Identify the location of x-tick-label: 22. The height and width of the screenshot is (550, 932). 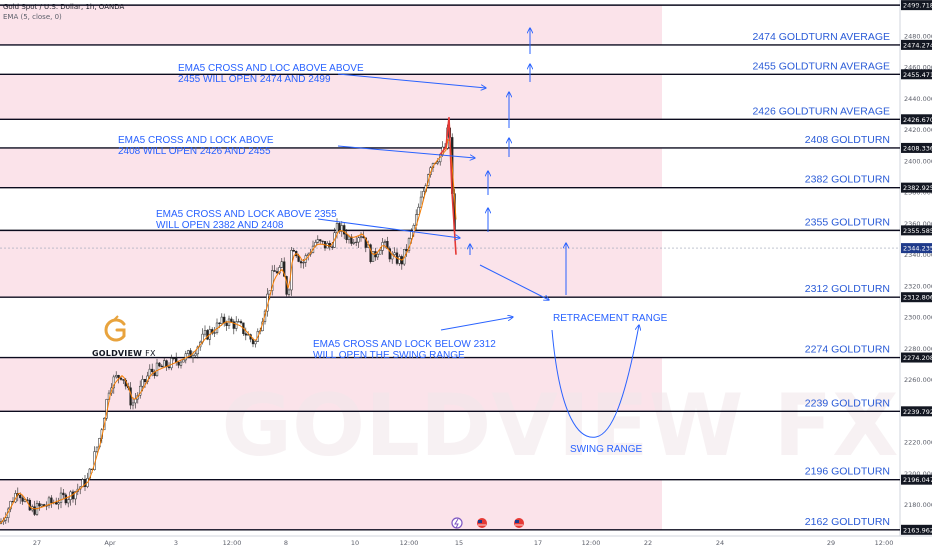
(648, 543).